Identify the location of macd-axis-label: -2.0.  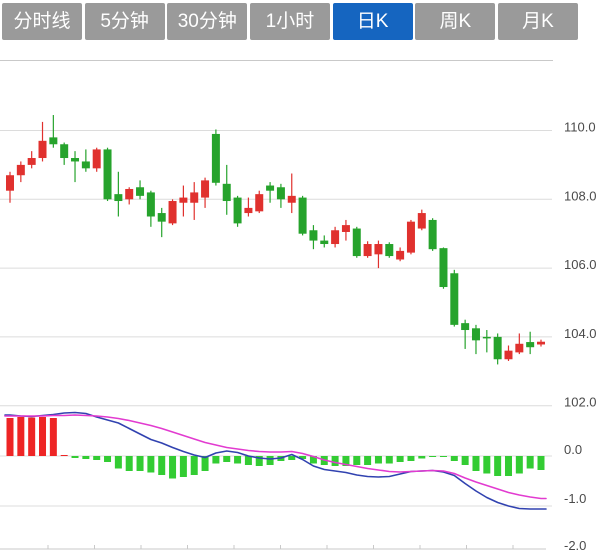
(575, 545).